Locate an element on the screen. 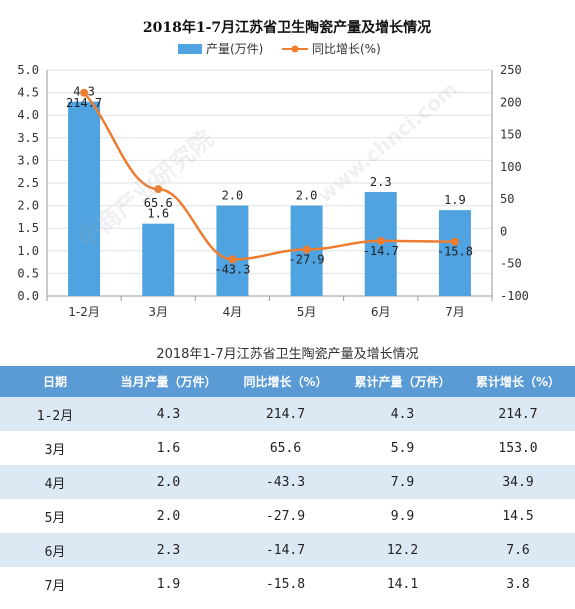 Image resolution: width=575 pixels, height=609 pixels. bar-data-label: 1.6 is located at coordinates (158, 214).